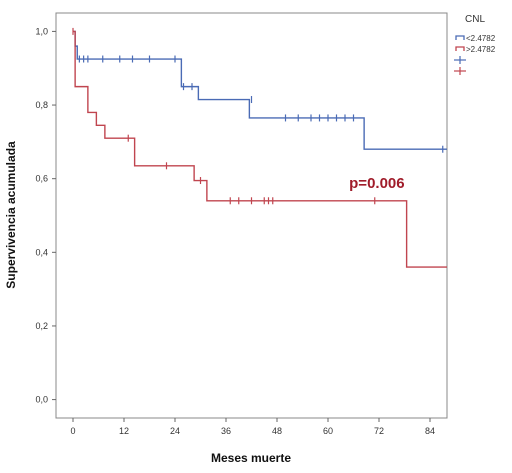  Describe the element at coordinates (481, 38) in the screenshot. I see `legend-entry-label: <2.4782` at that location.